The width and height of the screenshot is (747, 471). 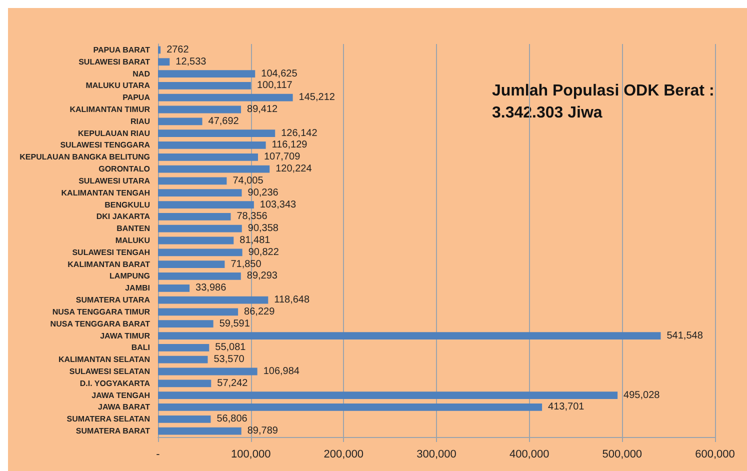 What do you see at coordinates (255, 240) in the screenshot?
I see `data-label: 81,481` at bounding box center [255, 240].